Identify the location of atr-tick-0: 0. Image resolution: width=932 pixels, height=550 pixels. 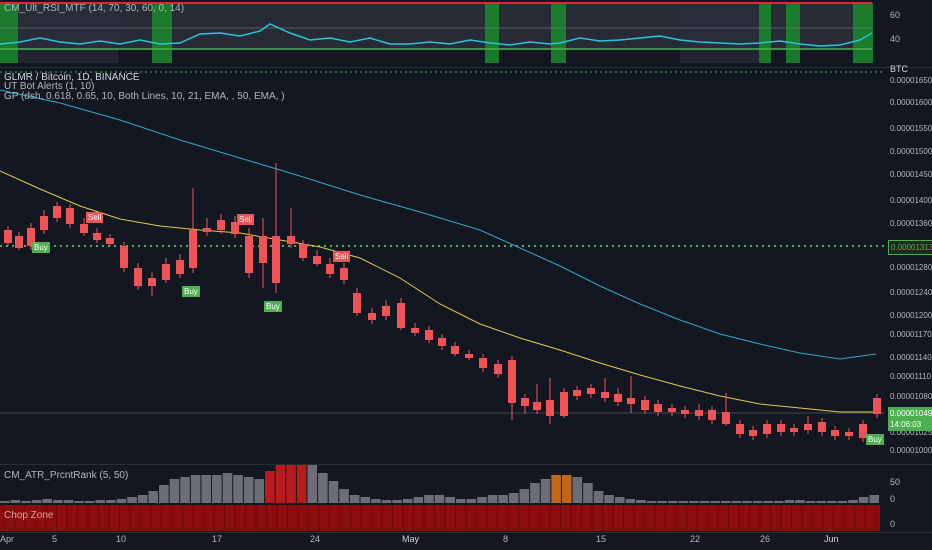
(893, 499).